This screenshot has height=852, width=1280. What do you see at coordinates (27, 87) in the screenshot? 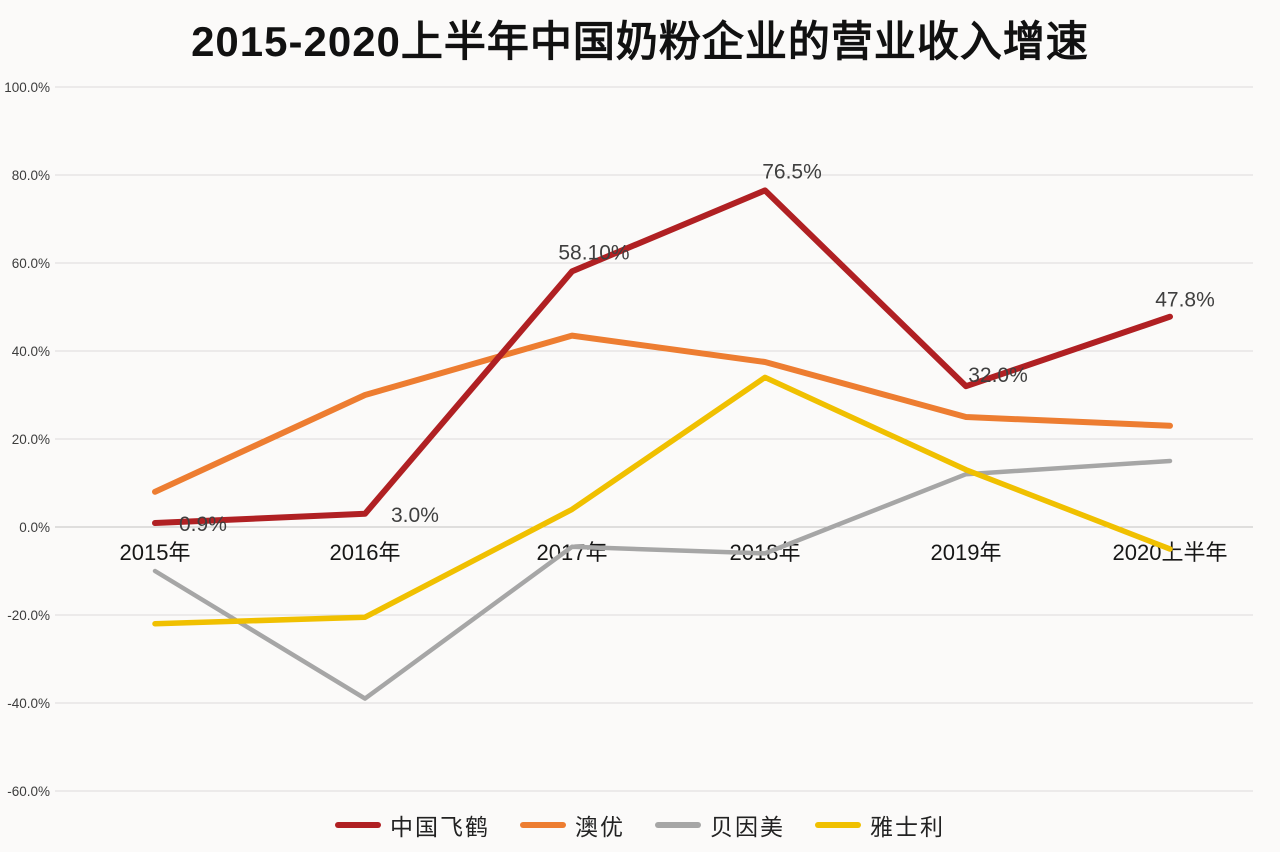
I see `y-axis-tick-label: 100.0%` at bounding box center [27, 87].